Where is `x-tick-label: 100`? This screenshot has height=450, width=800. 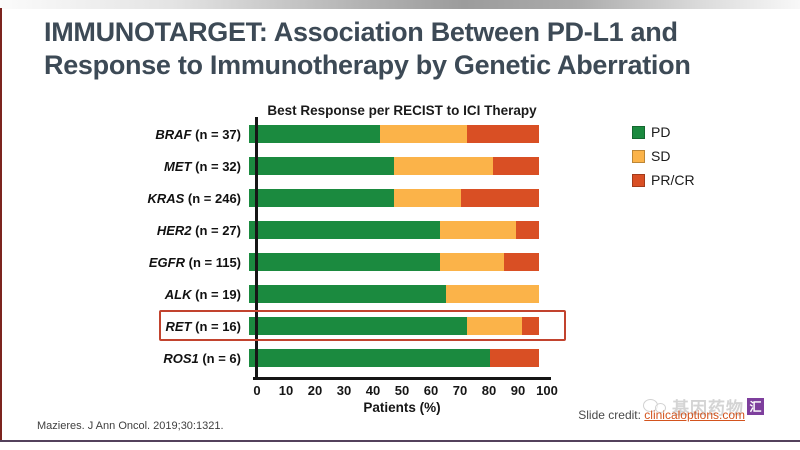
x-tick-label: 100 is located at coordinates (547, 390).